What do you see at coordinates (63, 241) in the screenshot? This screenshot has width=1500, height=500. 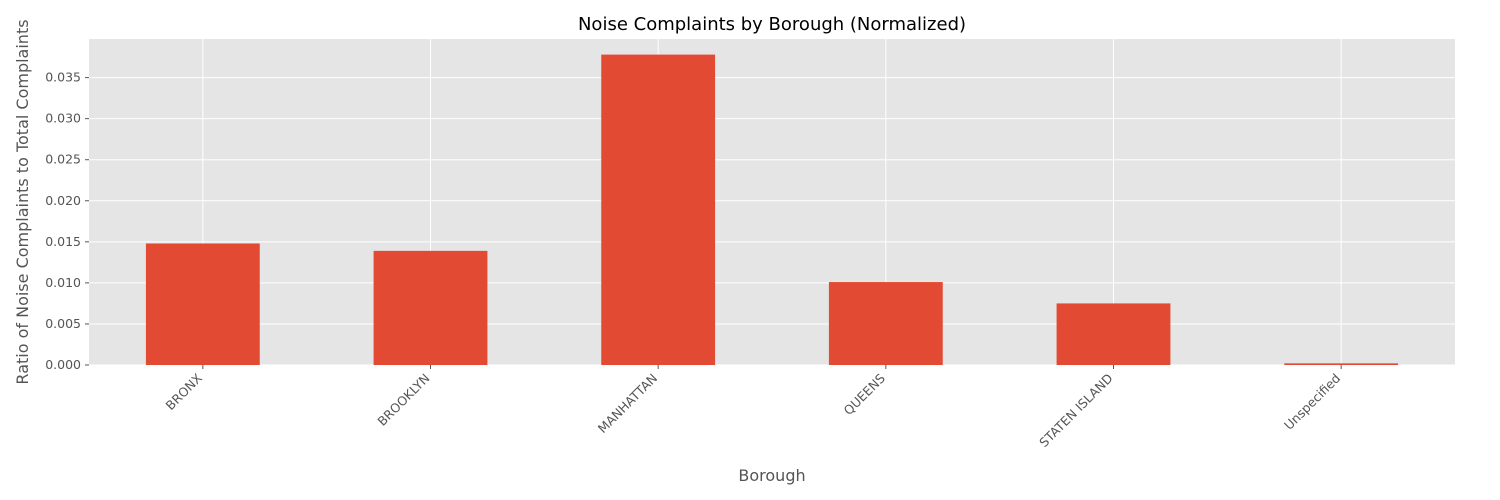 I see `y-tick-label: 0.015` at bounding box center [63, 241].